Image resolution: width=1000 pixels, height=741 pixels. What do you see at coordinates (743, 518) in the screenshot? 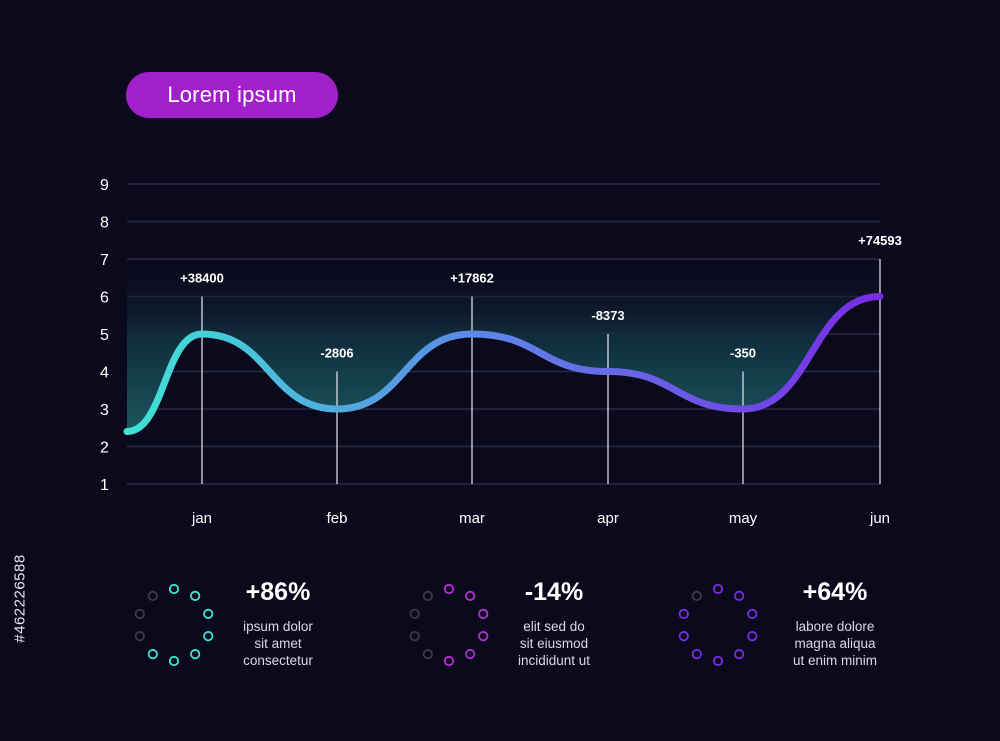
I see `x-tick-label: may` at bounding box center [743, 518].